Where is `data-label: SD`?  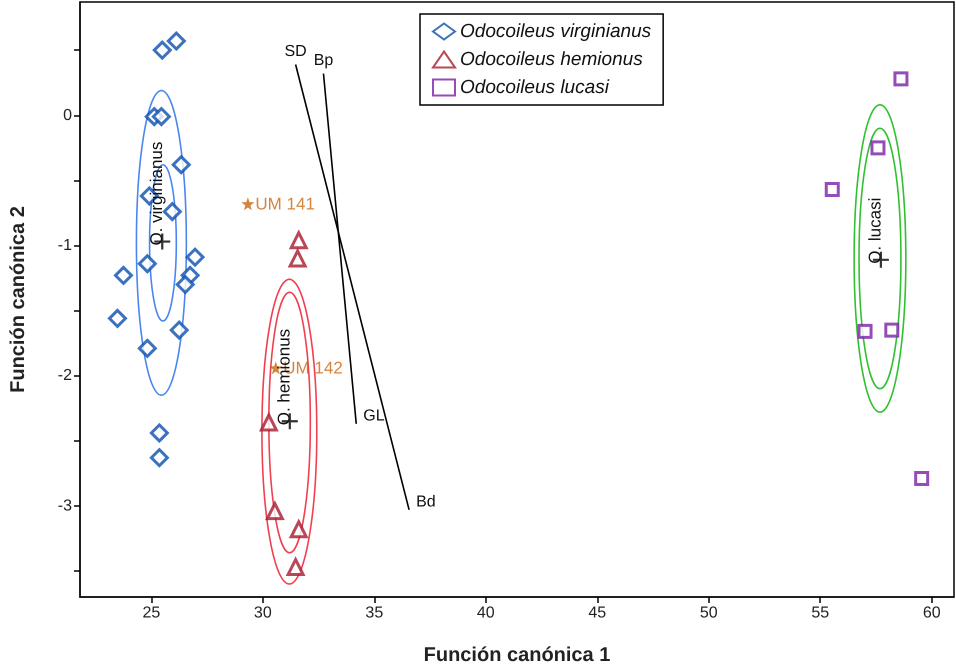 data-label: SD is located at coordinates (295, 51).